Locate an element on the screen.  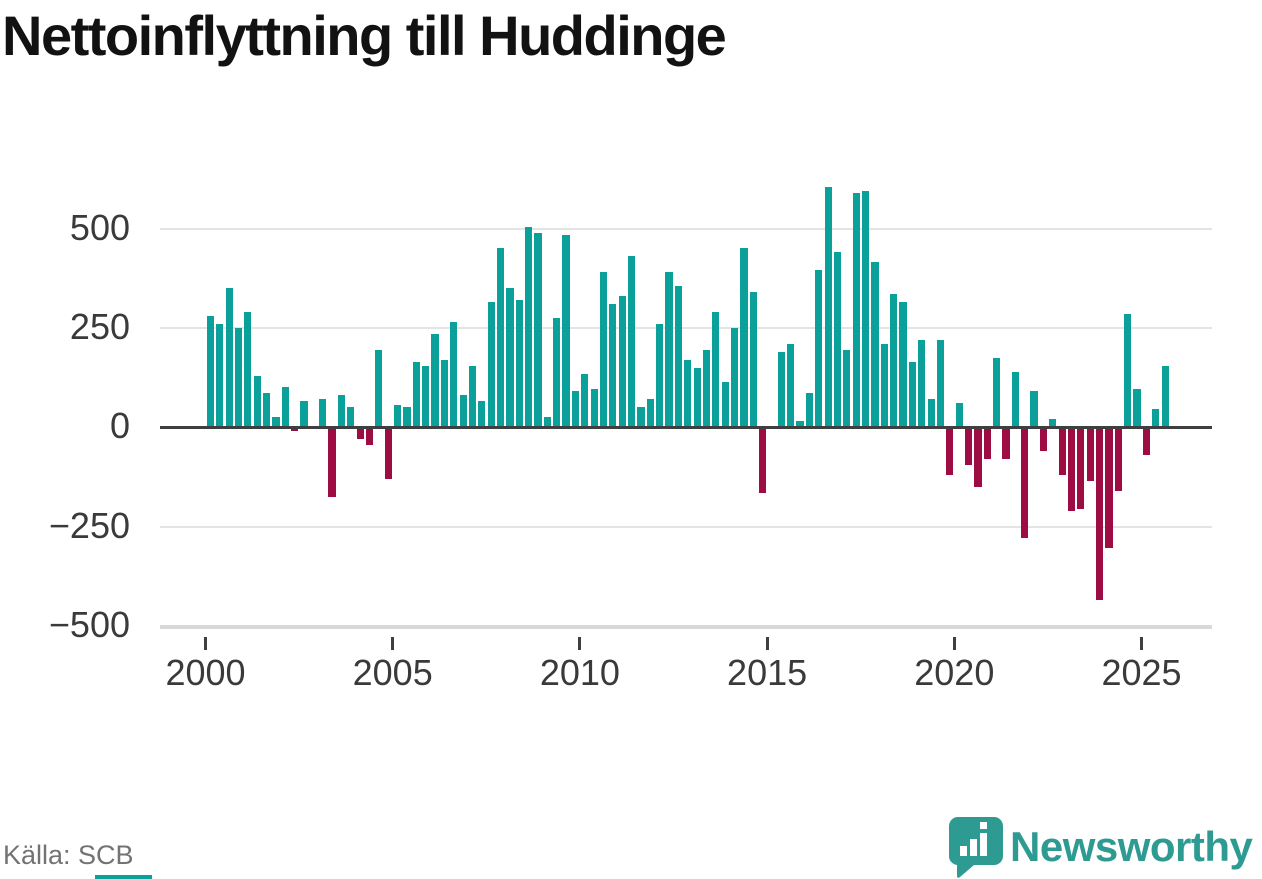
x-axis-tick-2020 is located at coordinates (954, 643).